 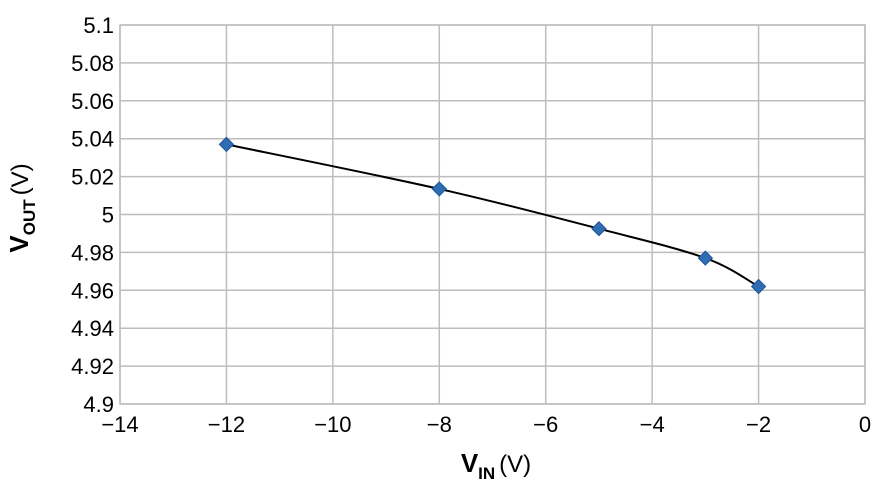 I want to click on y-tick-label: 5.02, so click(x=92, y=177).